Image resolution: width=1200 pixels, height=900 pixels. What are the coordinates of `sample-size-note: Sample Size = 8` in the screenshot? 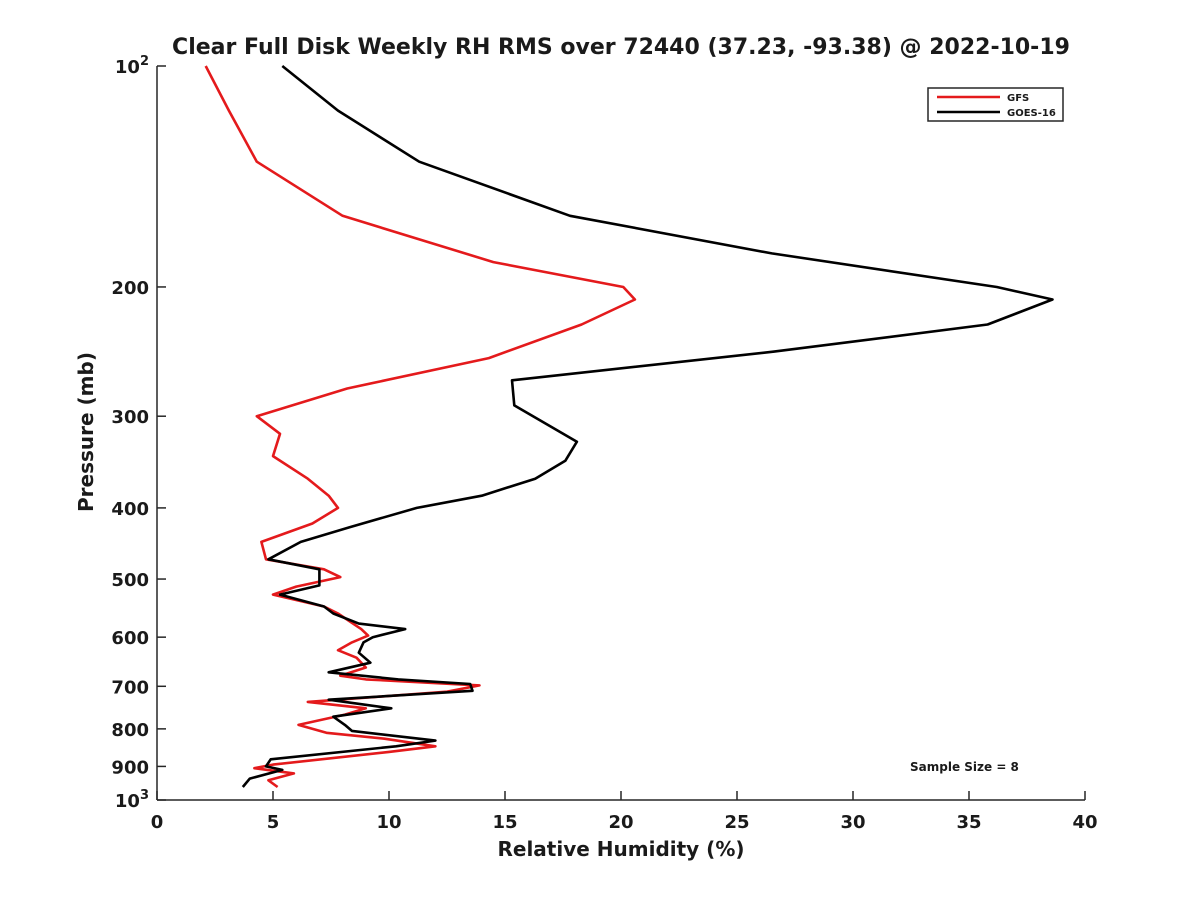 It's located at (964, 767).